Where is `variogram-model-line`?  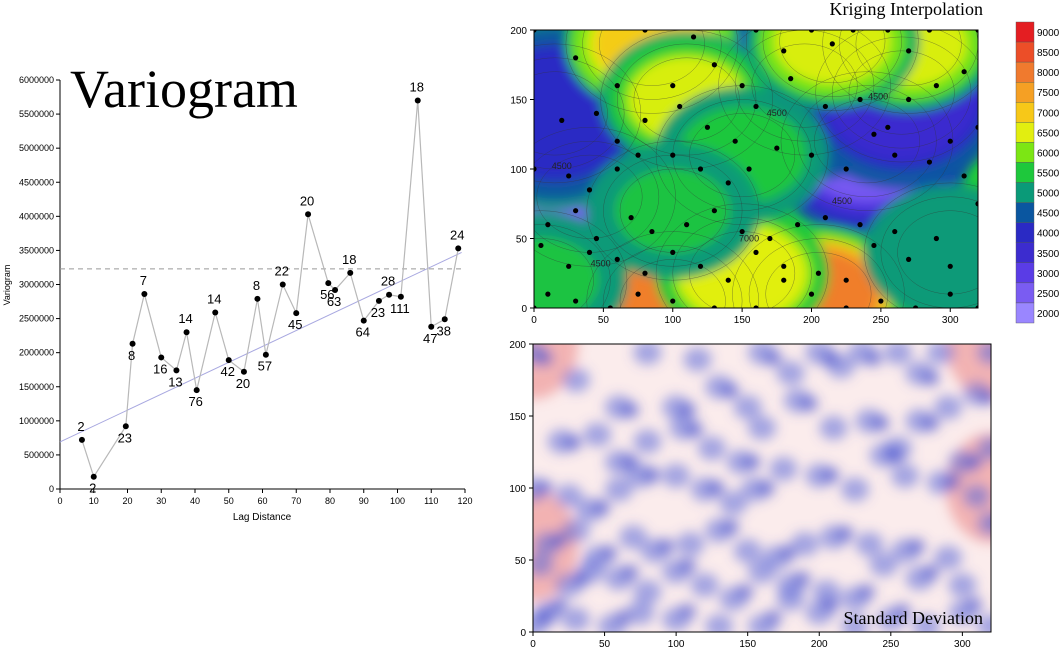
variogram-model-line is located at coordinates (260, 347).